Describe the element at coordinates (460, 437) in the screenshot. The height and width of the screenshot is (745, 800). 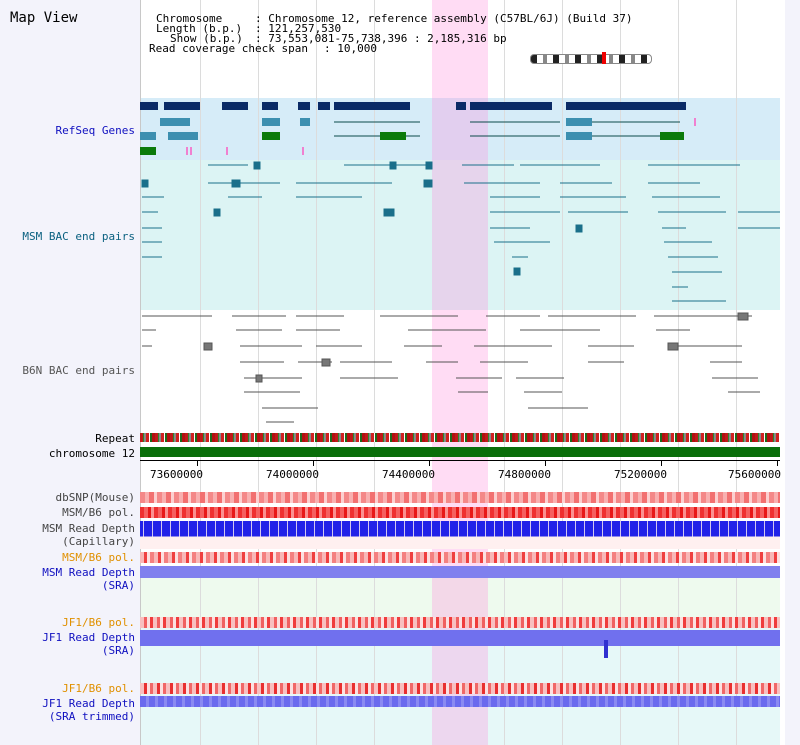
I see `repeat-track` at that location.